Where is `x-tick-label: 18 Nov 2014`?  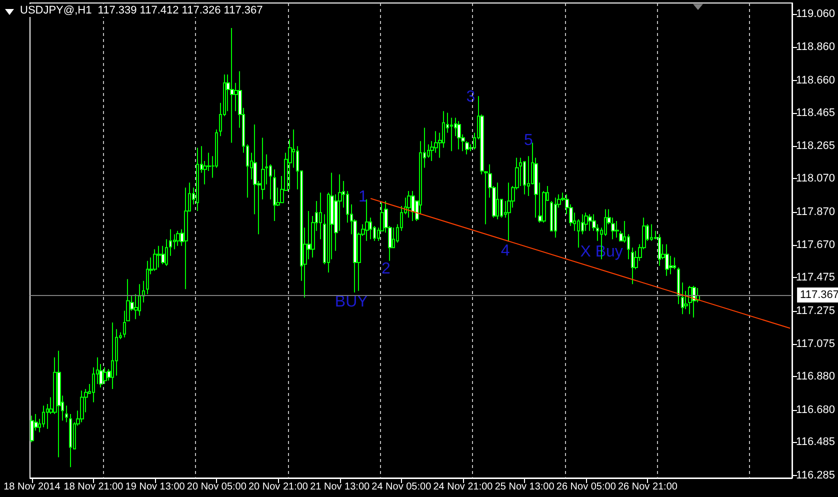
x-tick-label: 18 Nov 2014 is located at coordinates (32, 487).